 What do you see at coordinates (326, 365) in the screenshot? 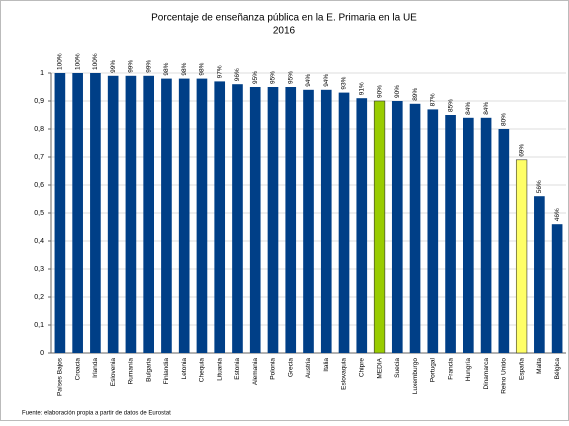
I see `x-tick-label: Italia` at bounding box center [326, 365].